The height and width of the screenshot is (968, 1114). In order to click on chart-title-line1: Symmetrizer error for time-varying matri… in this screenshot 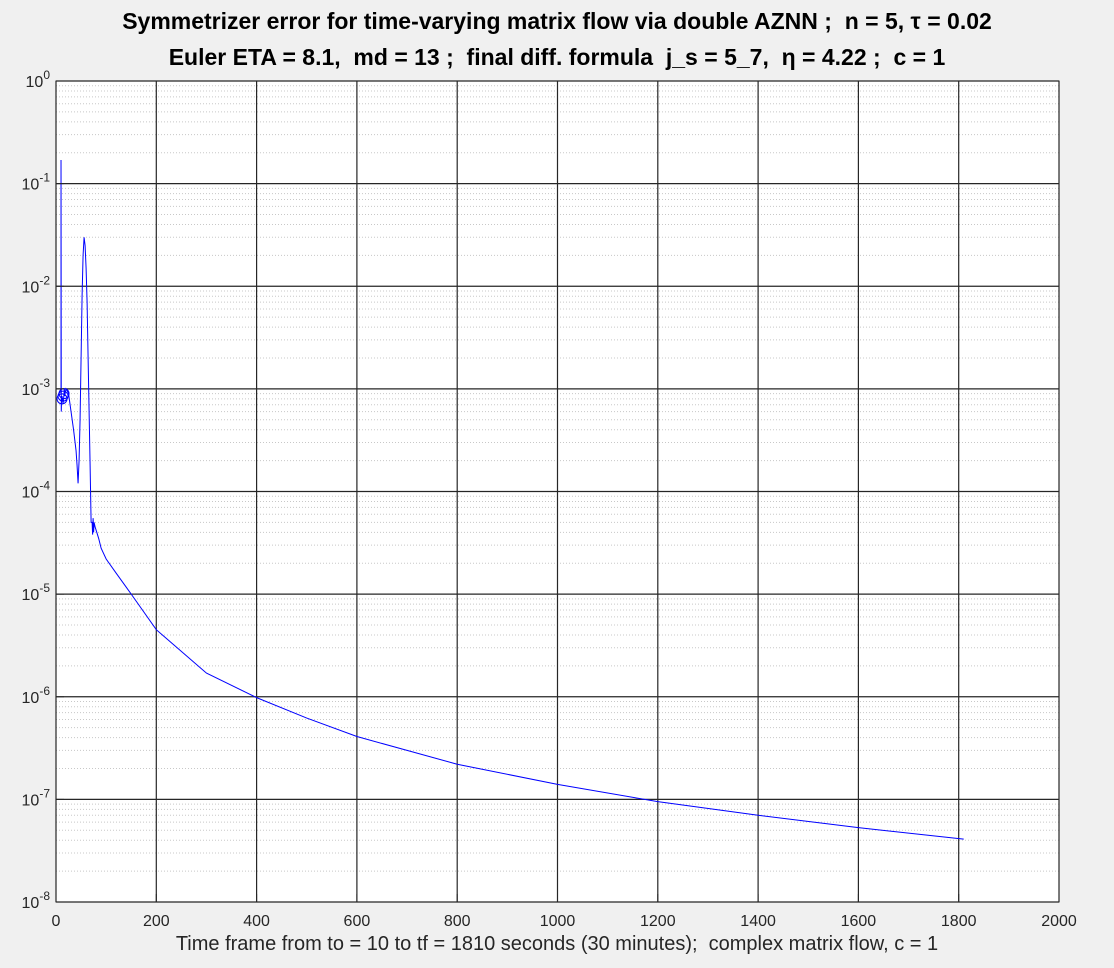, I will do `click(557, 21)`.